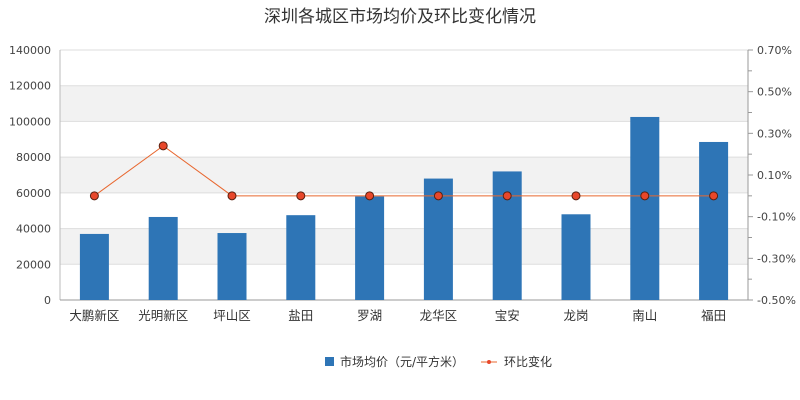 The width and height of the screenshot is (800, 400). Describe the element at coordinates (232, 315) in the screenshot. I see `x-tick-label: 坪山区` at that location.